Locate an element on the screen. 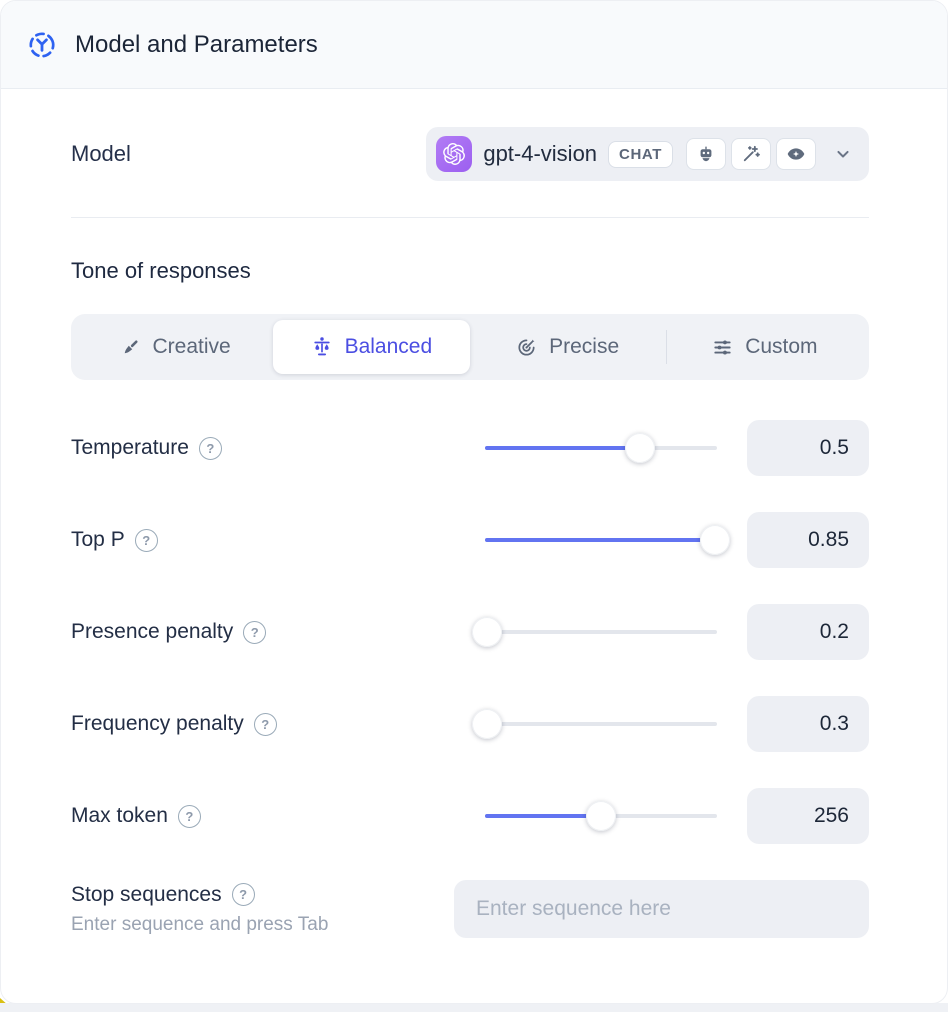 The width and height of the screenshot is (948, 1012). sliders-icon is located at coordinates (722, 347).